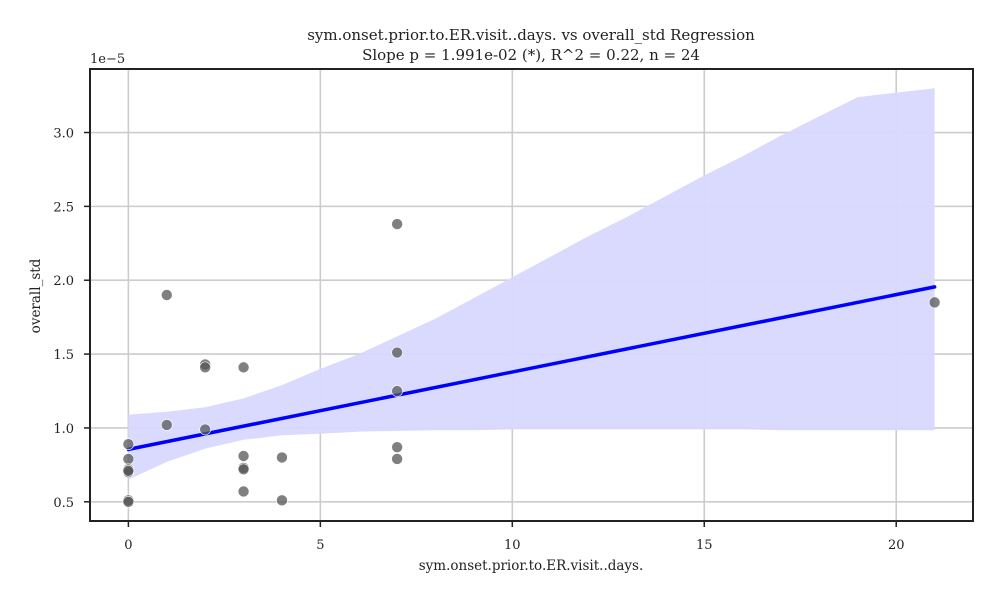  What do you see at coordinates (704, 545) in the screenshot?
I see `x-tick-label: 15` at bounding box center [704, 545].